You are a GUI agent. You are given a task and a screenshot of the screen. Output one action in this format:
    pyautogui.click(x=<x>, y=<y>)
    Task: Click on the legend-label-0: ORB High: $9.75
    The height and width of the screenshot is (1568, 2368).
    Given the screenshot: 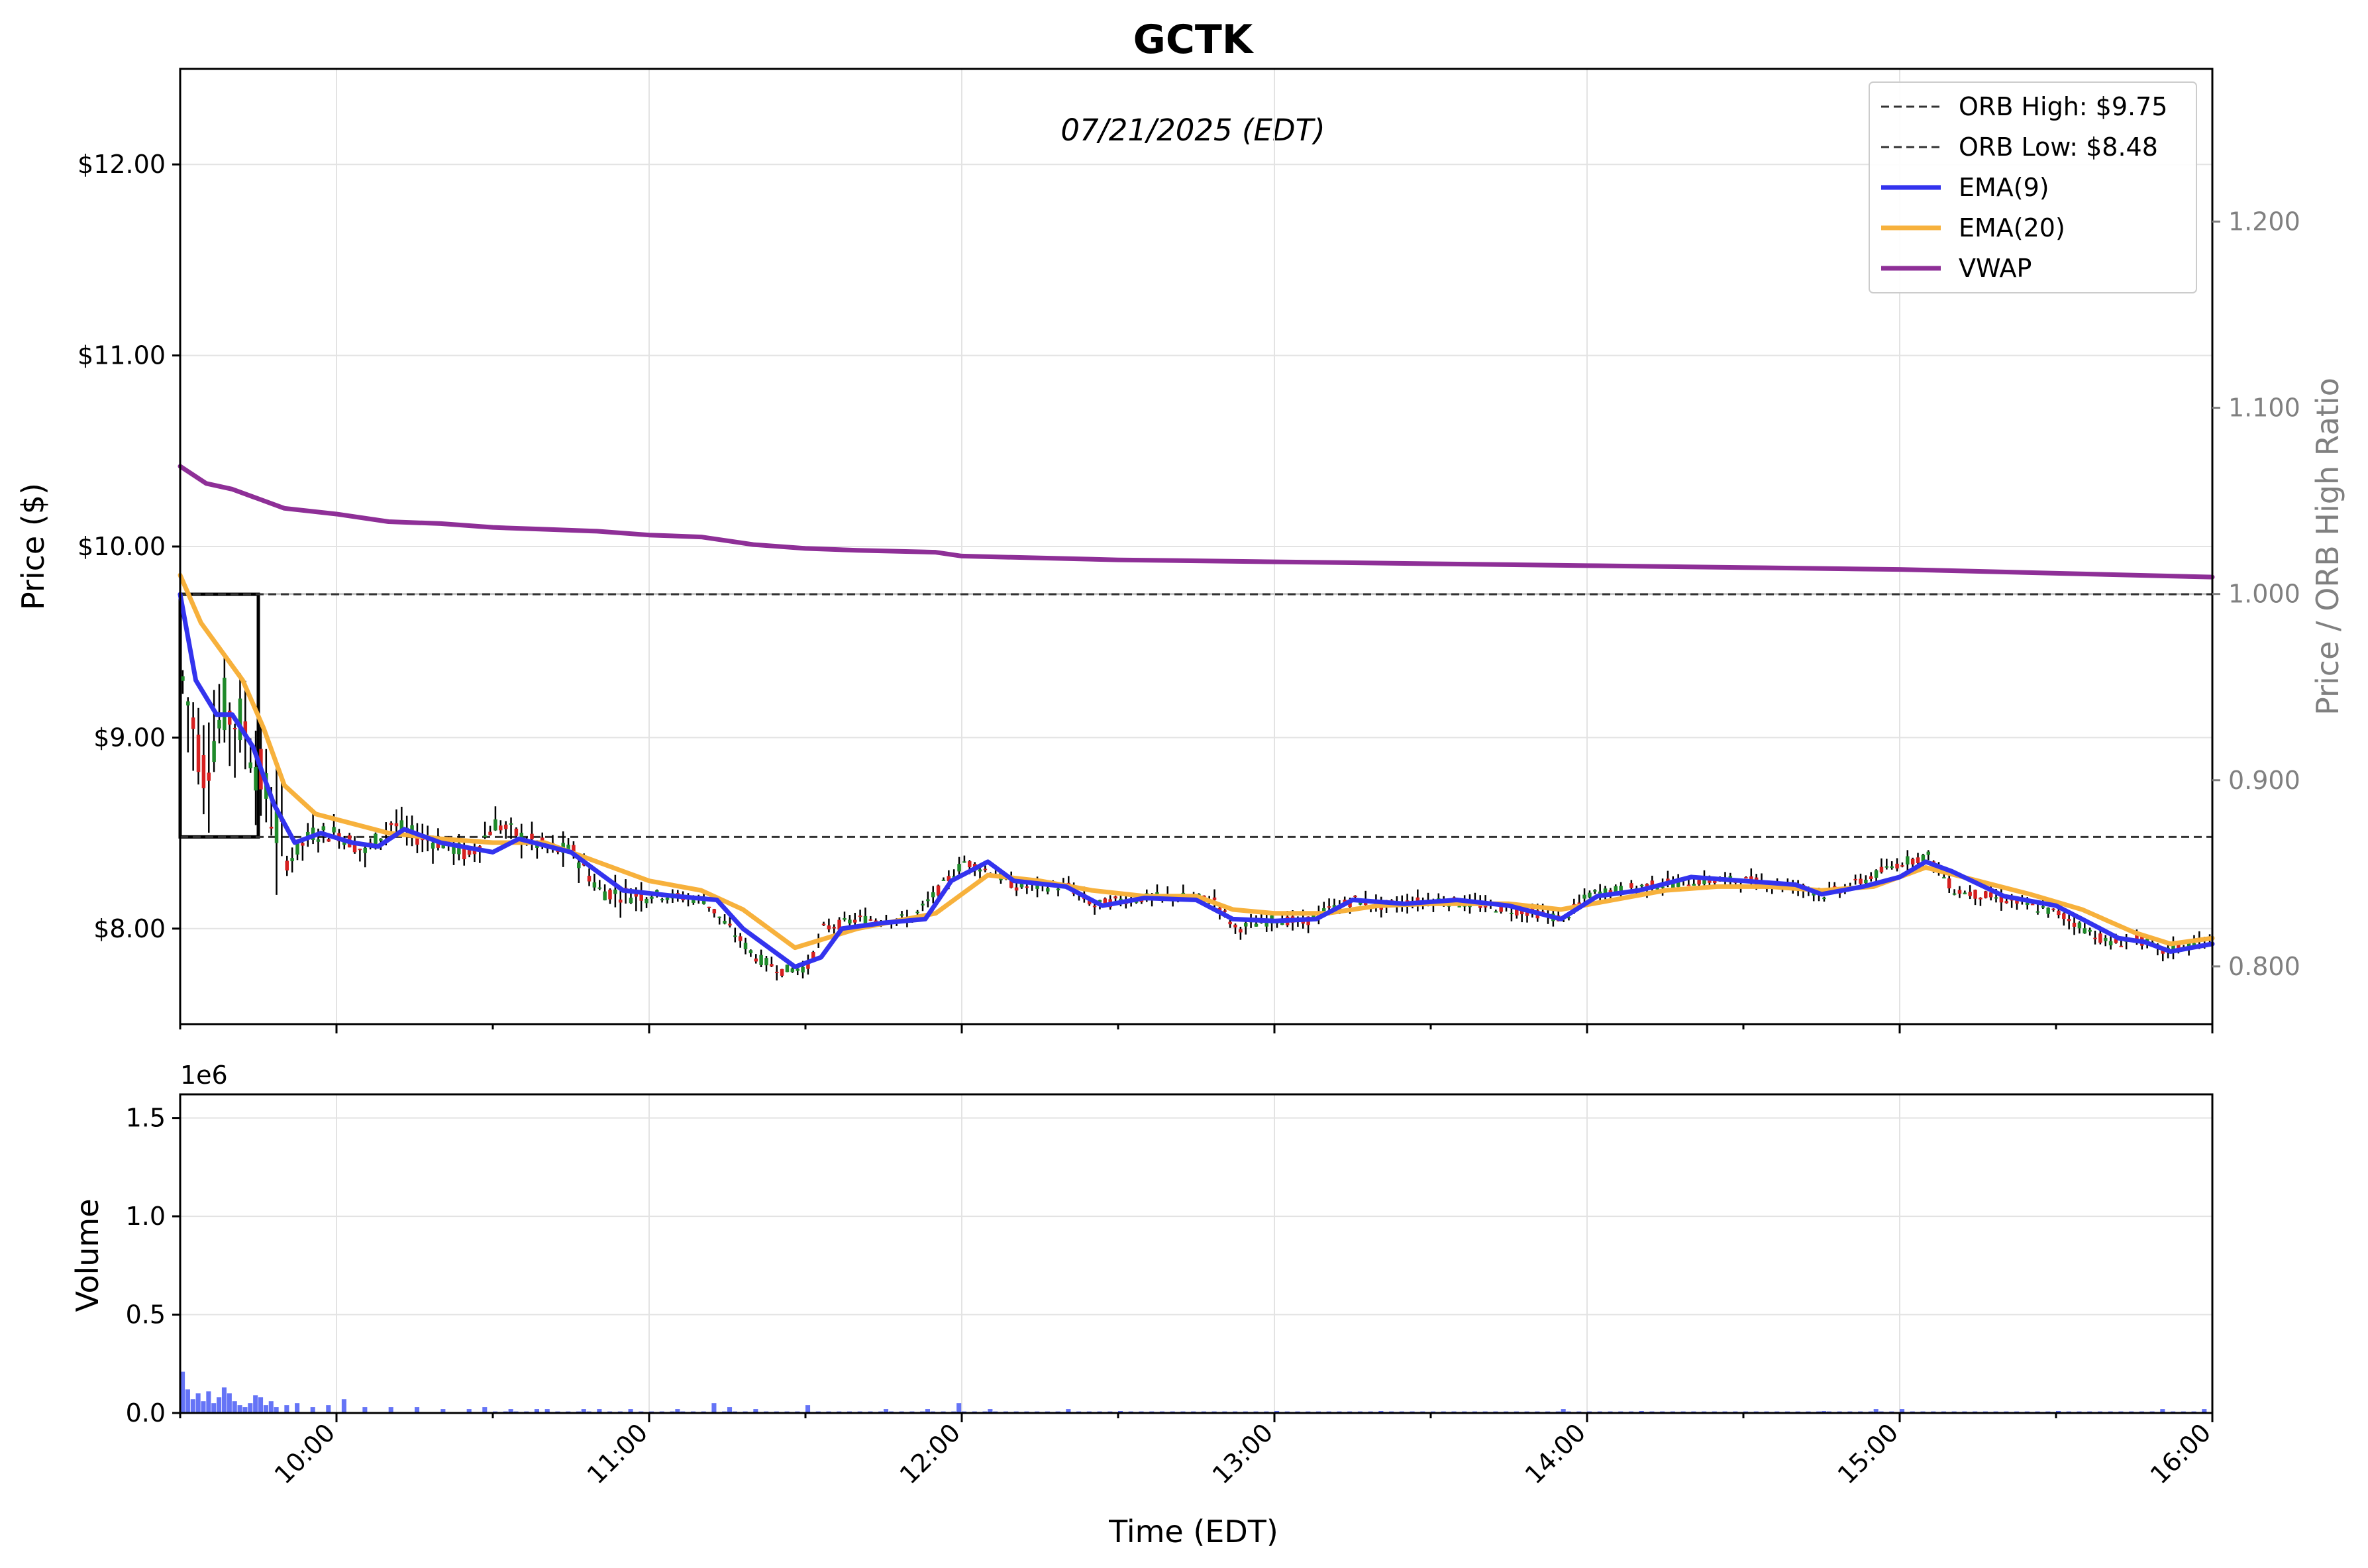 What is the action you would take?
    pyautogui.click(x=2063, y=106)
    